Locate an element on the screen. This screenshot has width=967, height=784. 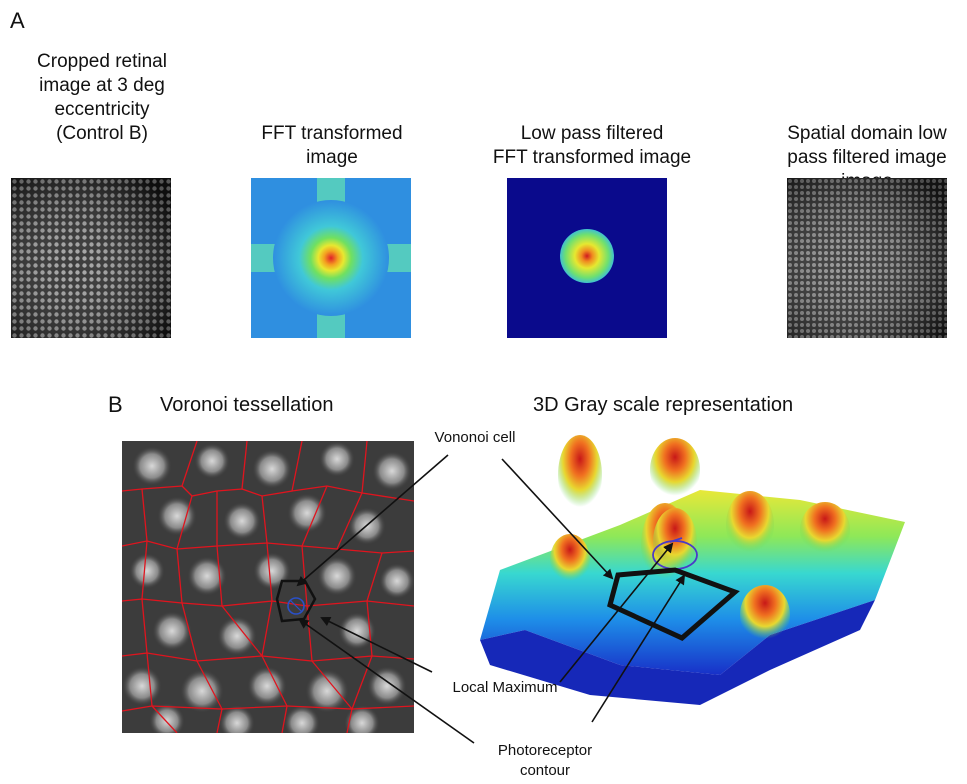
annotation-photoreceptor-contour: Photoreceptor contour is located at coordinates (545, 760).